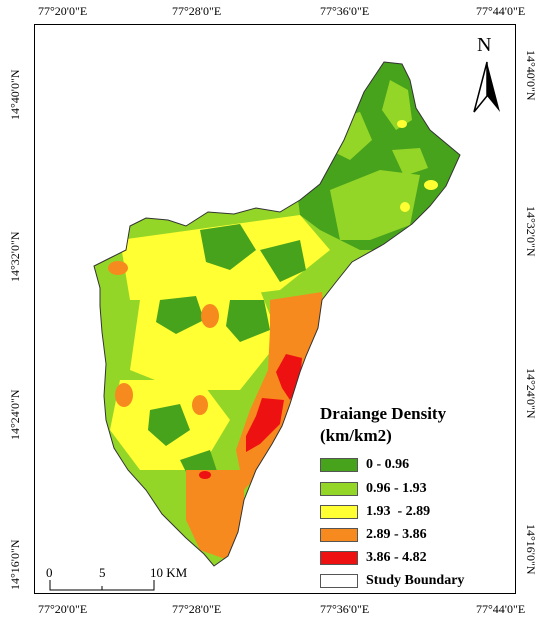 The width and height of the screenshot is (550, 625). I want to click on top-coord-label: 77°28'0"E, so click(197, 11).